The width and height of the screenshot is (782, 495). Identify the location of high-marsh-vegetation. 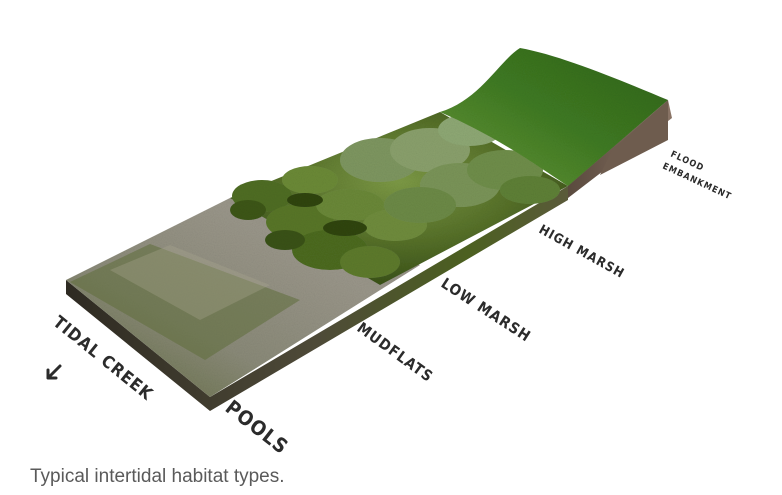
(450, 168).